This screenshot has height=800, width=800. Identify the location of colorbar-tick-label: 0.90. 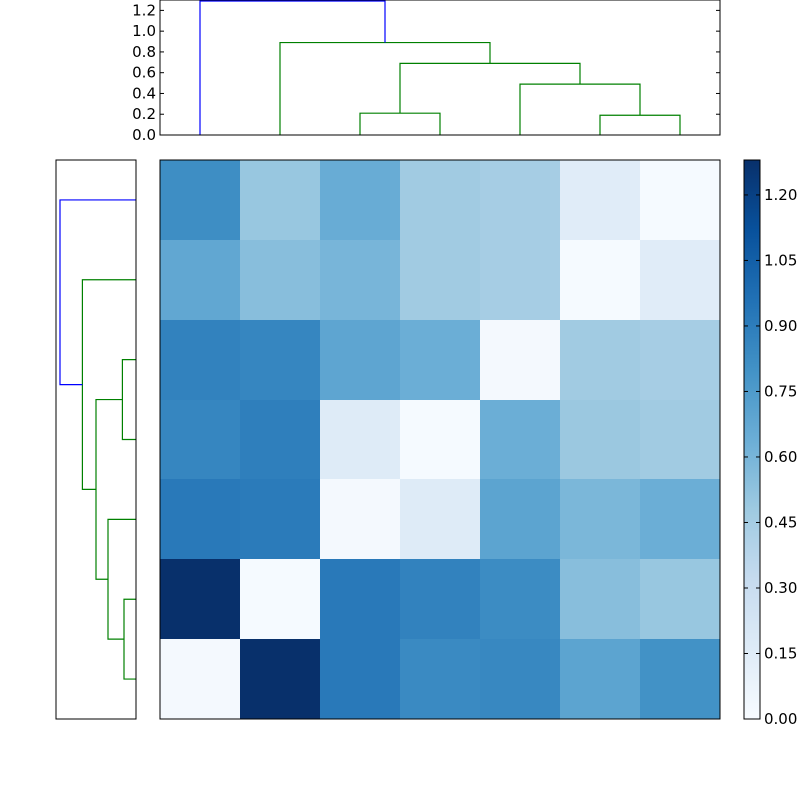
(780, 326).